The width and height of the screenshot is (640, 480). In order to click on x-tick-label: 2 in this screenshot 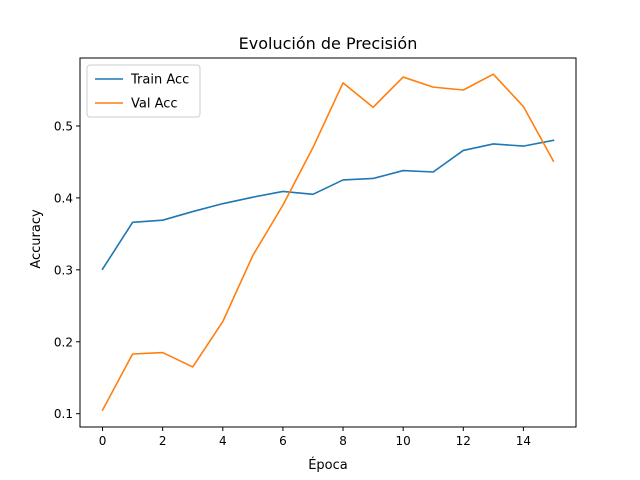, I will do `click(163, 441)`.